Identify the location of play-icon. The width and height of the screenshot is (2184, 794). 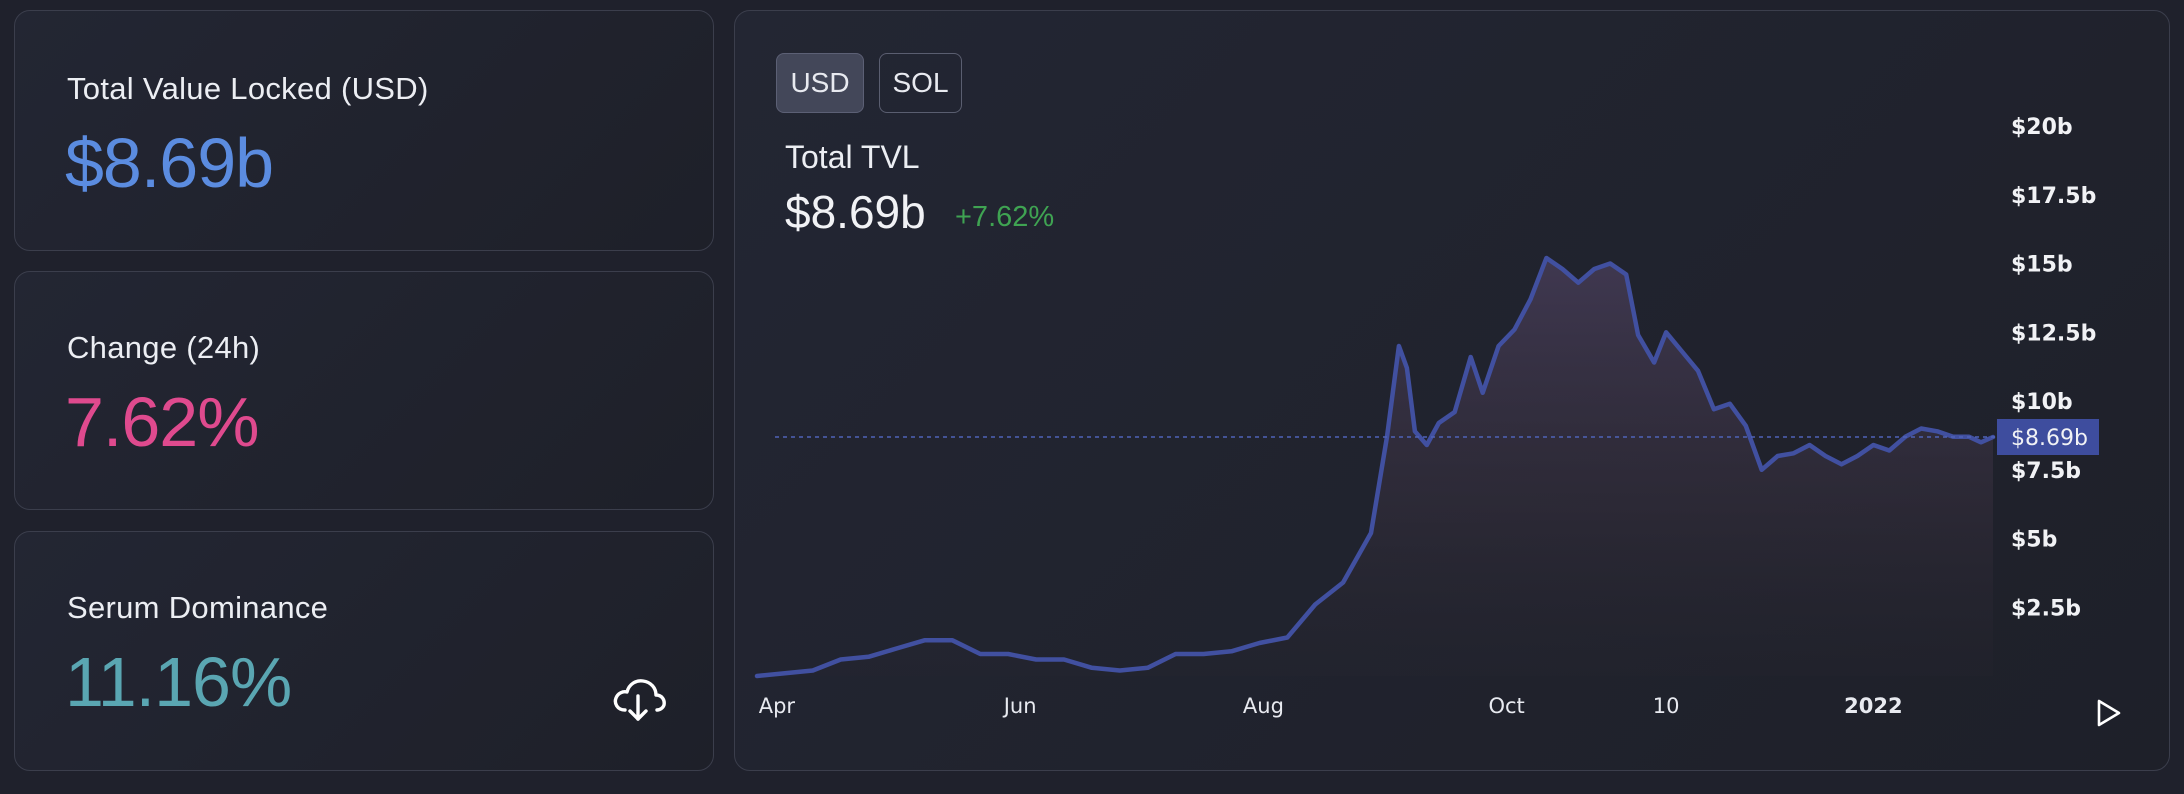
(2109, 713).